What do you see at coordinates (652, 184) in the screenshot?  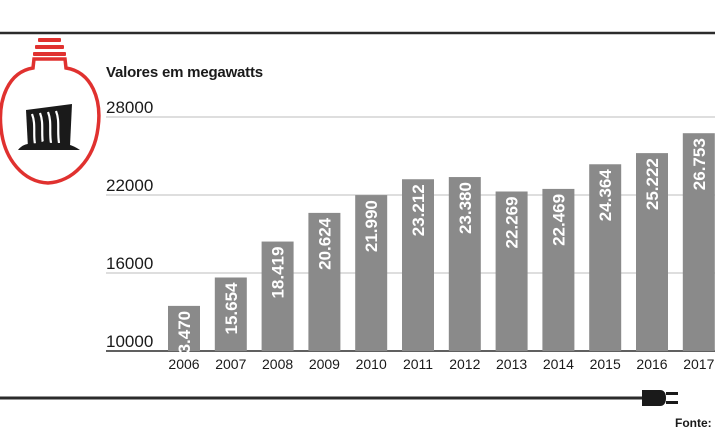 I see `bar-value-label: 25.222` at bounding box center [652, 184].